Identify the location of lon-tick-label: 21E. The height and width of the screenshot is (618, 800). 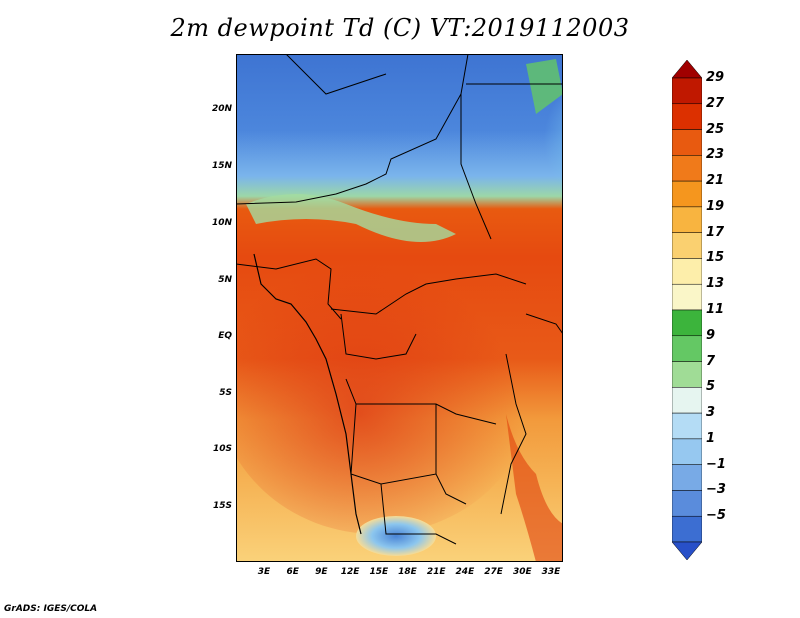
(436, 572).